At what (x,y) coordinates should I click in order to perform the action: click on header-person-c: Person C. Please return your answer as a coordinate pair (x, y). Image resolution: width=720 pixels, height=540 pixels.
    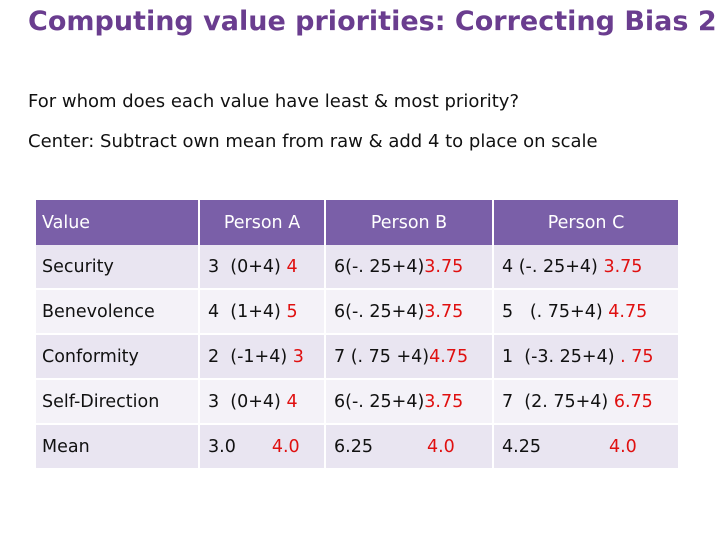
    Looking at the image, I should click on (586, 222).